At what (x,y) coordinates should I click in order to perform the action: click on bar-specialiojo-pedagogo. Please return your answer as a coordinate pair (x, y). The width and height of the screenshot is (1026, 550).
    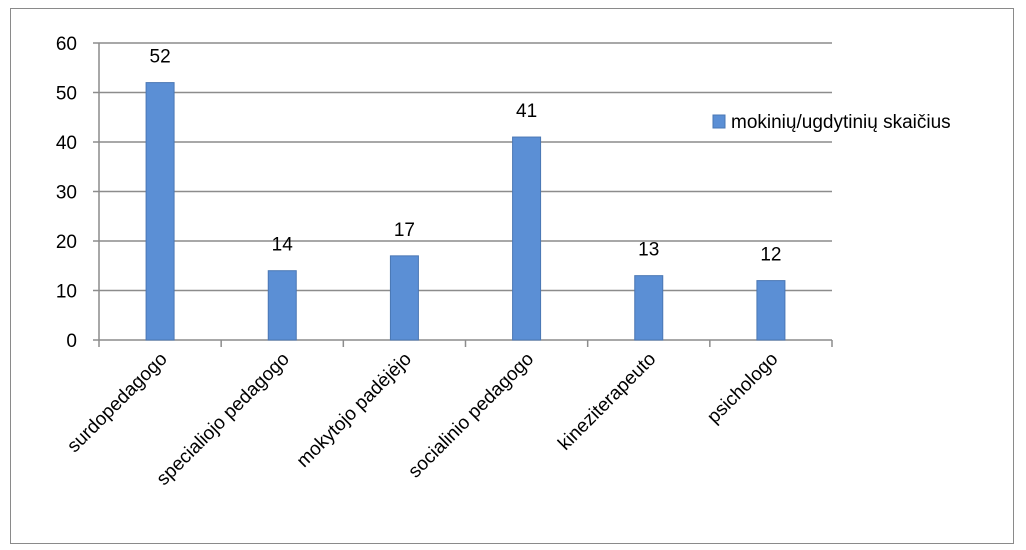
    Looking at the image, I should click on (282, 305).